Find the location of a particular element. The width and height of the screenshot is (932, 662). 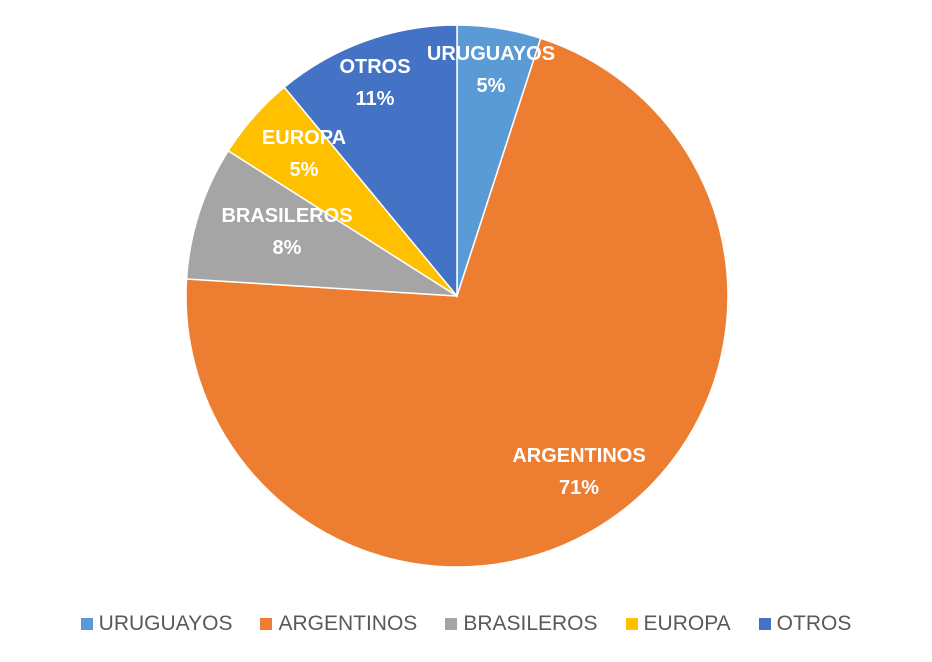

legend: URUGUAYOS ARGENTINOS BRASILEROS EUROPA OTROS is located at coordinates (466, 624).